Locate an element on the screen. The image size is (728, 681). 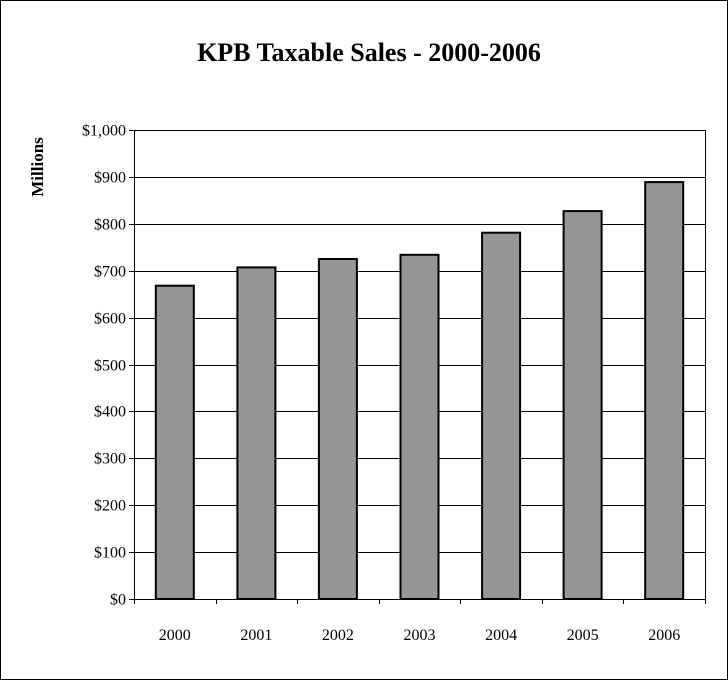
x-tick-label-2003: 2003 is located at coordinates (420, 635).